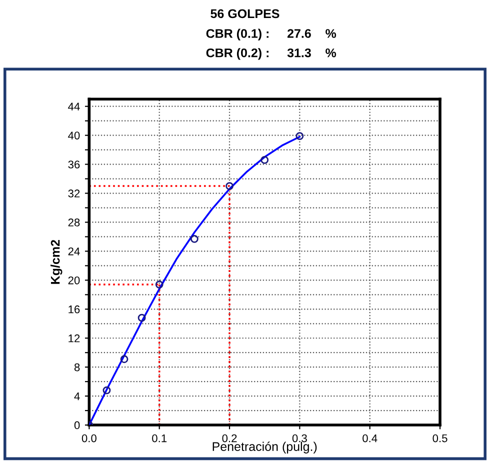  What do you see at coordinates (245, 13) in the screenshot?
I see `chart-title: 56 GOLPES` at bounding box center [245, 13].